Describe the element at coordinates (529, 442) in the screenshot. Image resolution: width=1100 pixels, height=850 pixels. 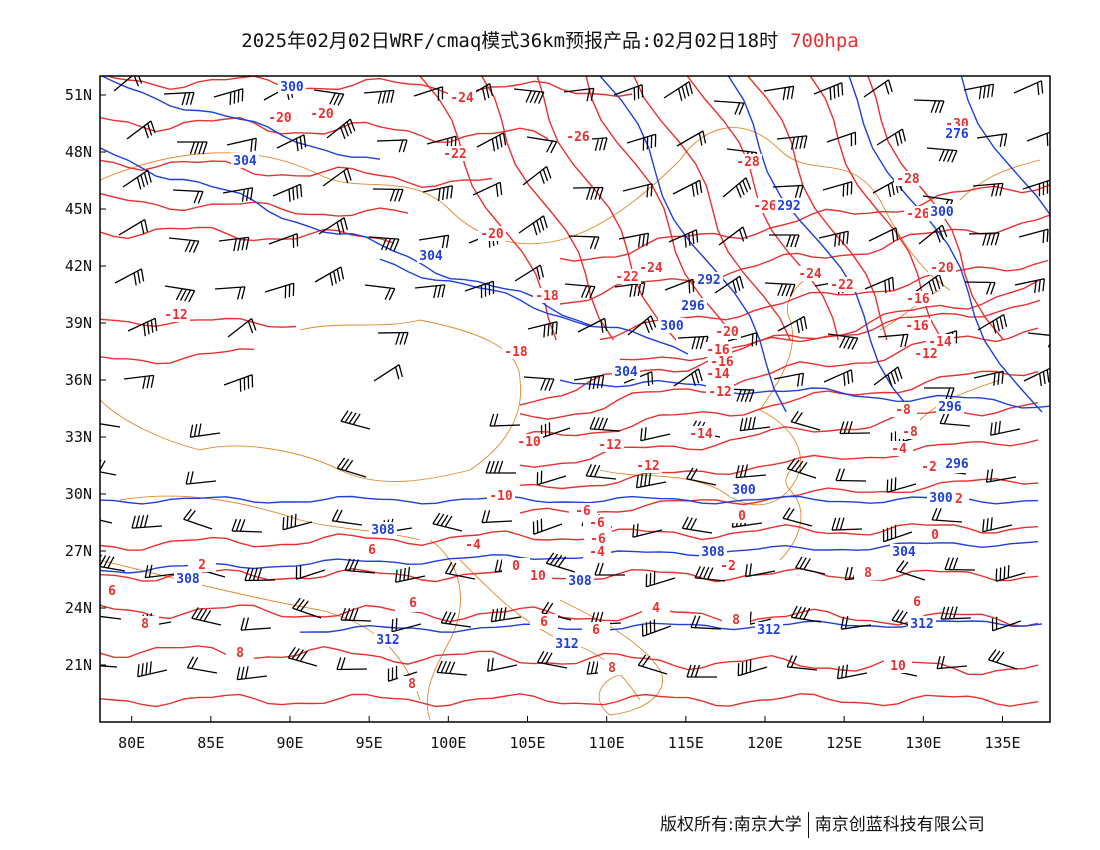
I see `temperature-label: -10` at that location.